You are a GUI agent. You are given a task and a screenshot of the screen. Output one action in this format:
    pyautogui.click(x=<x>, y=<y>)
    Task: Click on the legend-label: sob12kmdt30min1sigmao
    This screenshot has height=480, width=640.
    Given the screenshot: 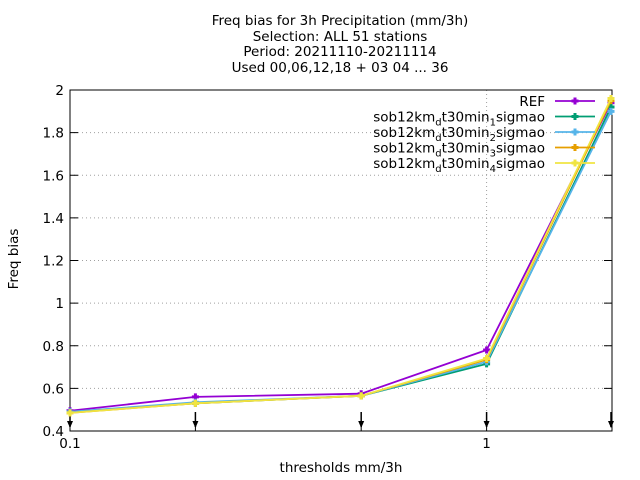 What is the action you would take?
    pyautogui.click(x=459, y=119)
    